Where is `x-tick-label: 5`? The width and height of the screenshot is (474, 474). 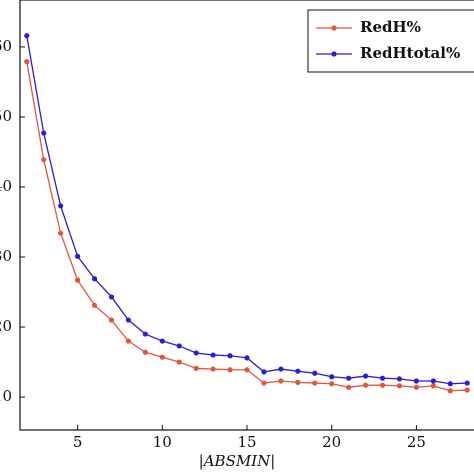 x-tick-label: 5 is located at coordinates (78, 442).